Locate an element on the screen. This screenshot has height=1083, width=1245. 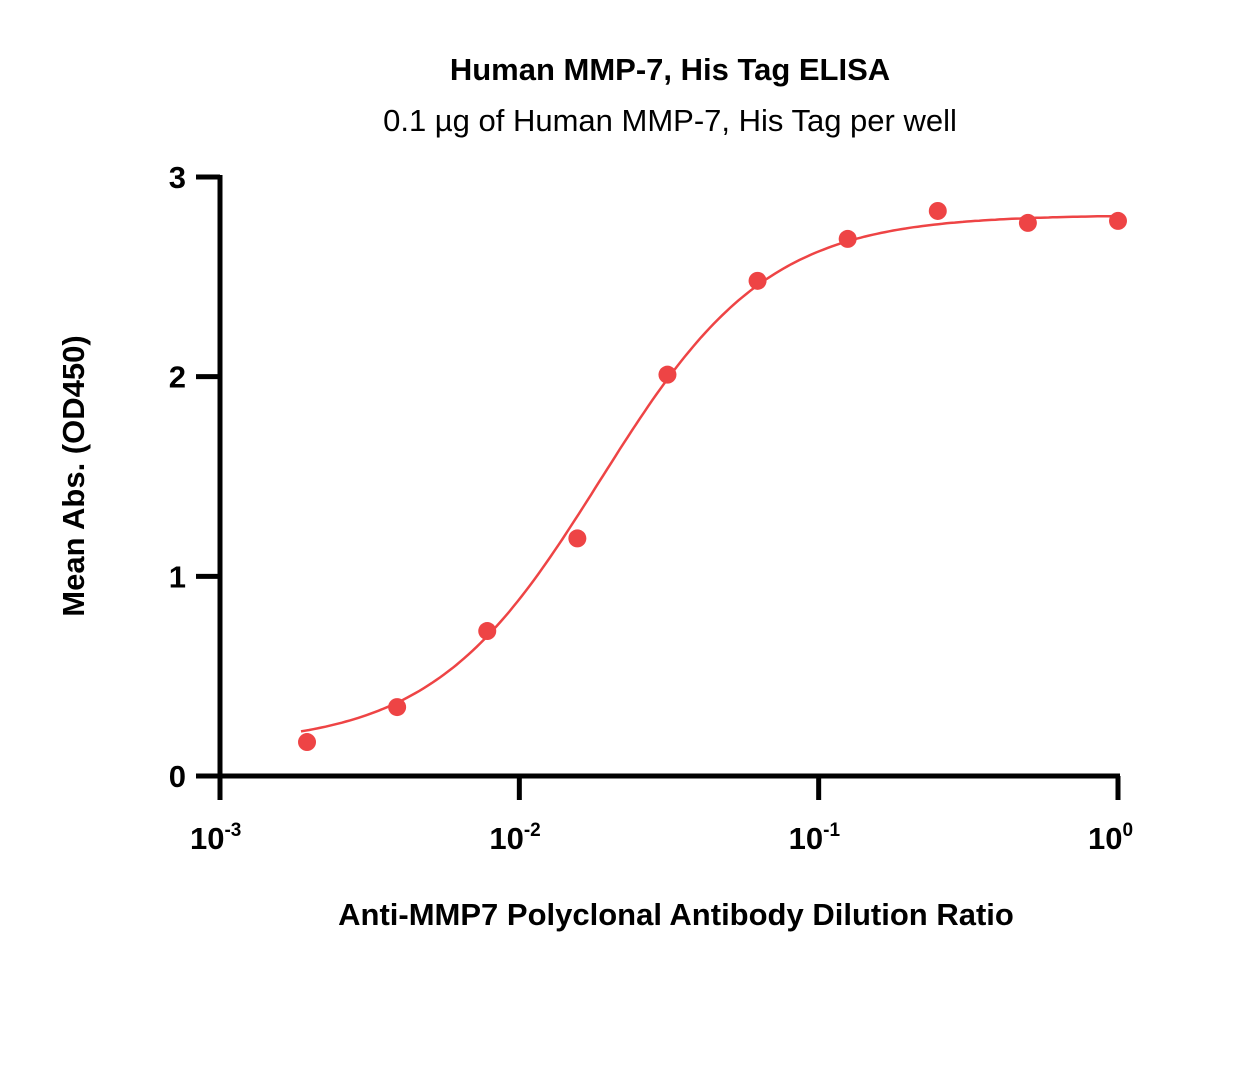
y-axis-label: Mean Abs. (OD450) is located at coordinates (73, 475).